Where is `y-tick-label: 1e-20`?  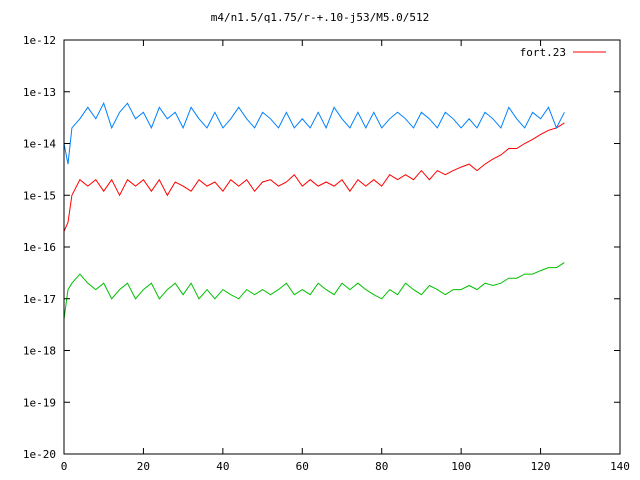 y-tick-label: 1e-20 is located at coordinates (39, 454).